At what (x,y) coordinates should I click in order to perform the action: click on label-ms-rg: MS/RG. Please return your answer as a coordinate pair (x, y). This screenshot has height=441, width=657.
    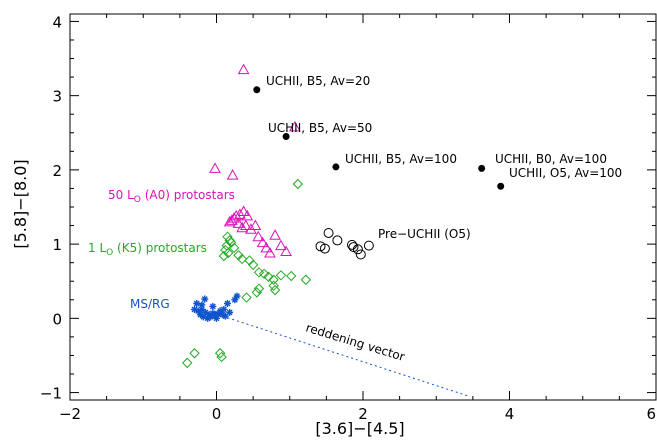
    Looking at the image, I should click on (150, 304).